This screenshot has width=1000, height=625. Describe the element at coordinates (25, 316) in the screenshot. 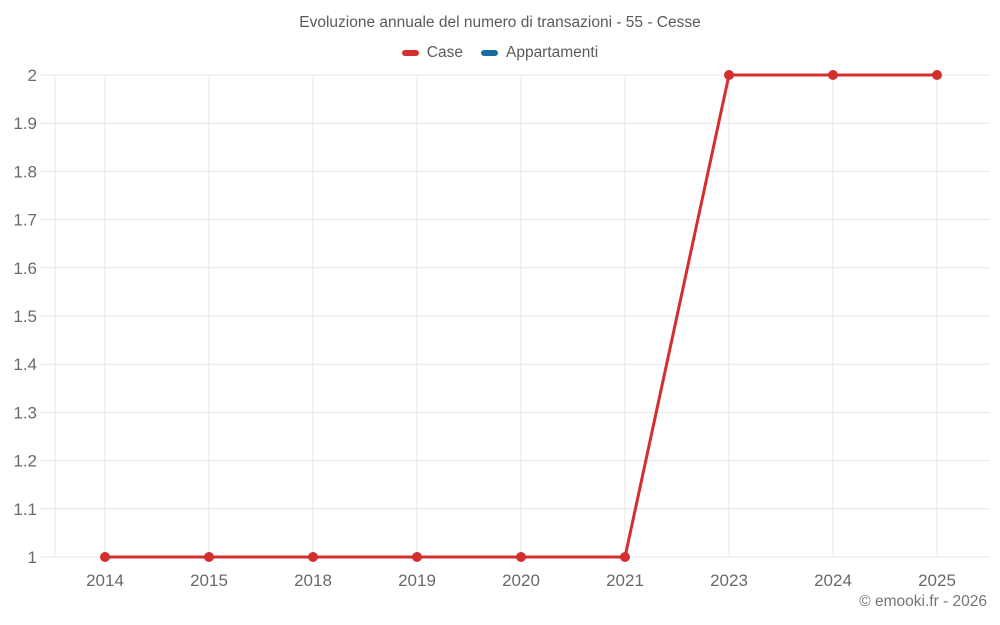

I see `y-tick-label: 1.5` at that location.